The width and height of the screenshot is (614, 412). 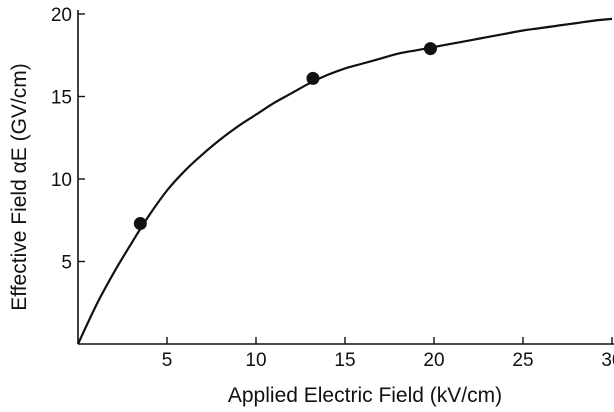 I want to click on y-axis-label: Effective Field αE (GV/cm), so click(x=19, y=186).